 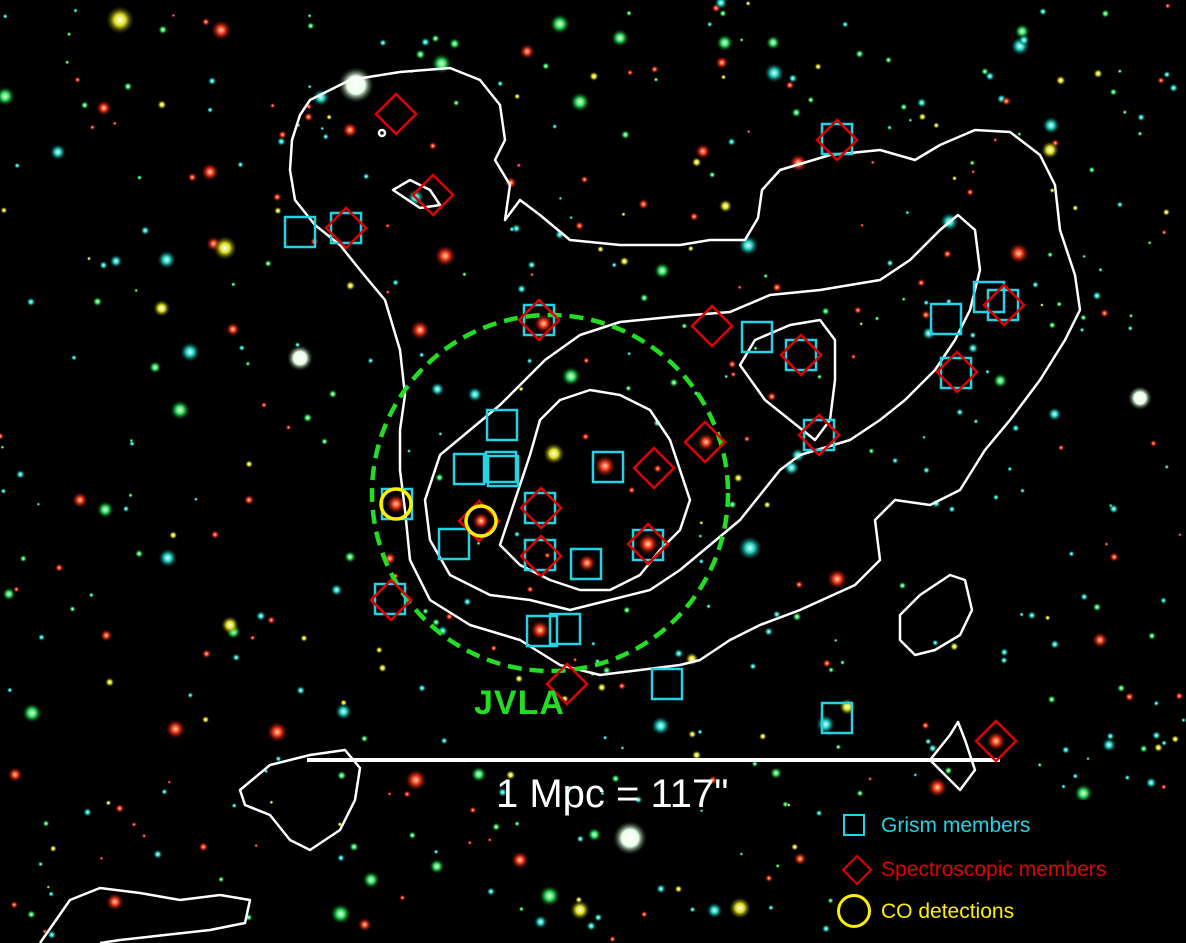 I want to click on east-contour, so click(x=787, y=380).